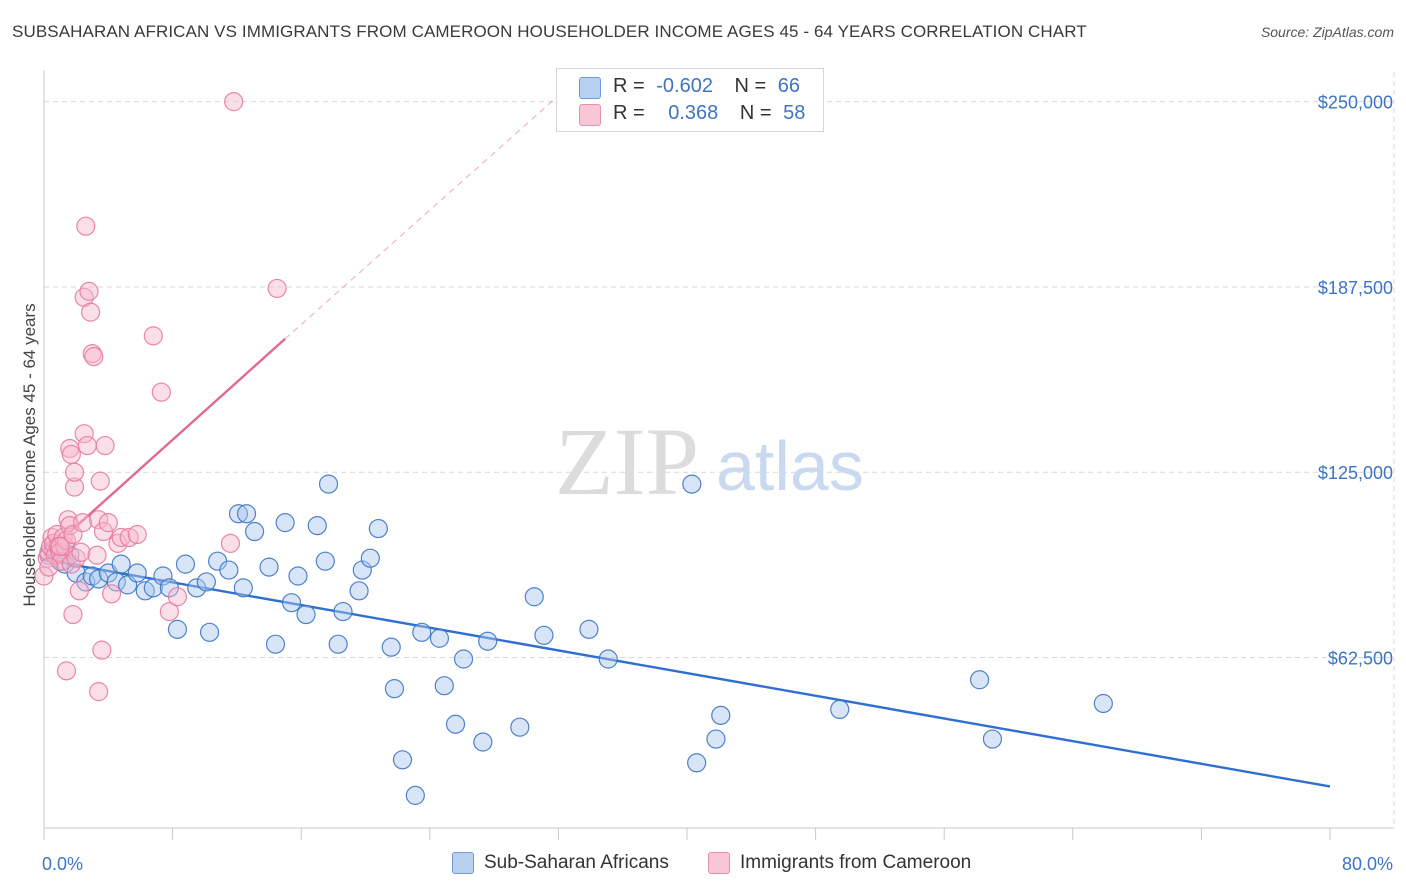 This screenshot has height=892, width=1406. What do you see at coordinates (1355, 473) in the screenshot?
I see `y-tick-label: $125,000` at bounding box center [1355, 473].